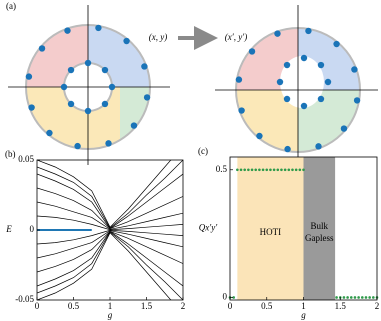 The height and width of the screenshot is (321, 381). What do you see at coordinates (37, 306) in the screenshot?
I see `x-tick-label: 0` at bounding box center [37, 306].